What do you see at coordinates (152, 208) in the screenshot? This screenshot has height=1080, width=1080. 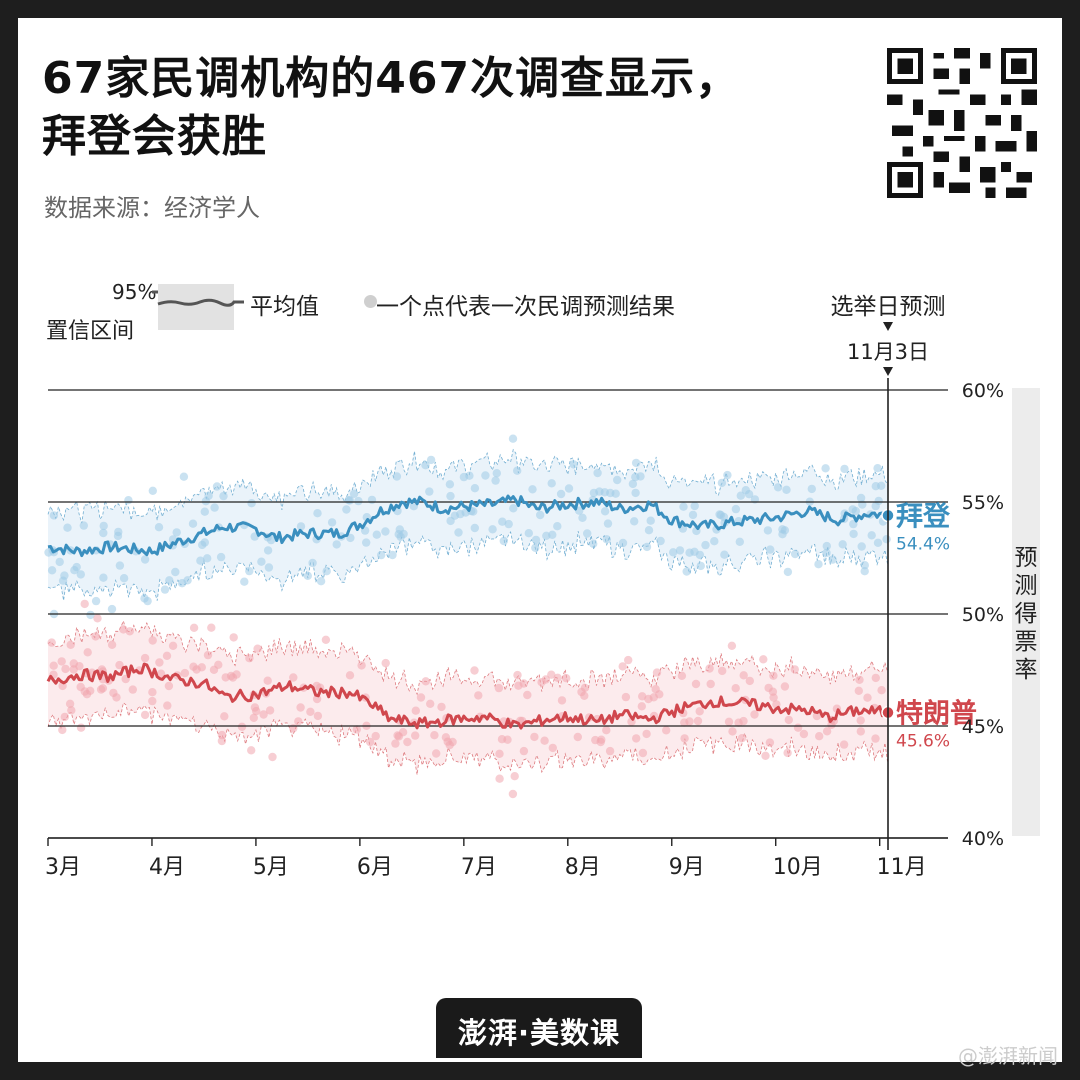 I see `data-source: 数据来源：经济学人` at bounding box center [152, 208].